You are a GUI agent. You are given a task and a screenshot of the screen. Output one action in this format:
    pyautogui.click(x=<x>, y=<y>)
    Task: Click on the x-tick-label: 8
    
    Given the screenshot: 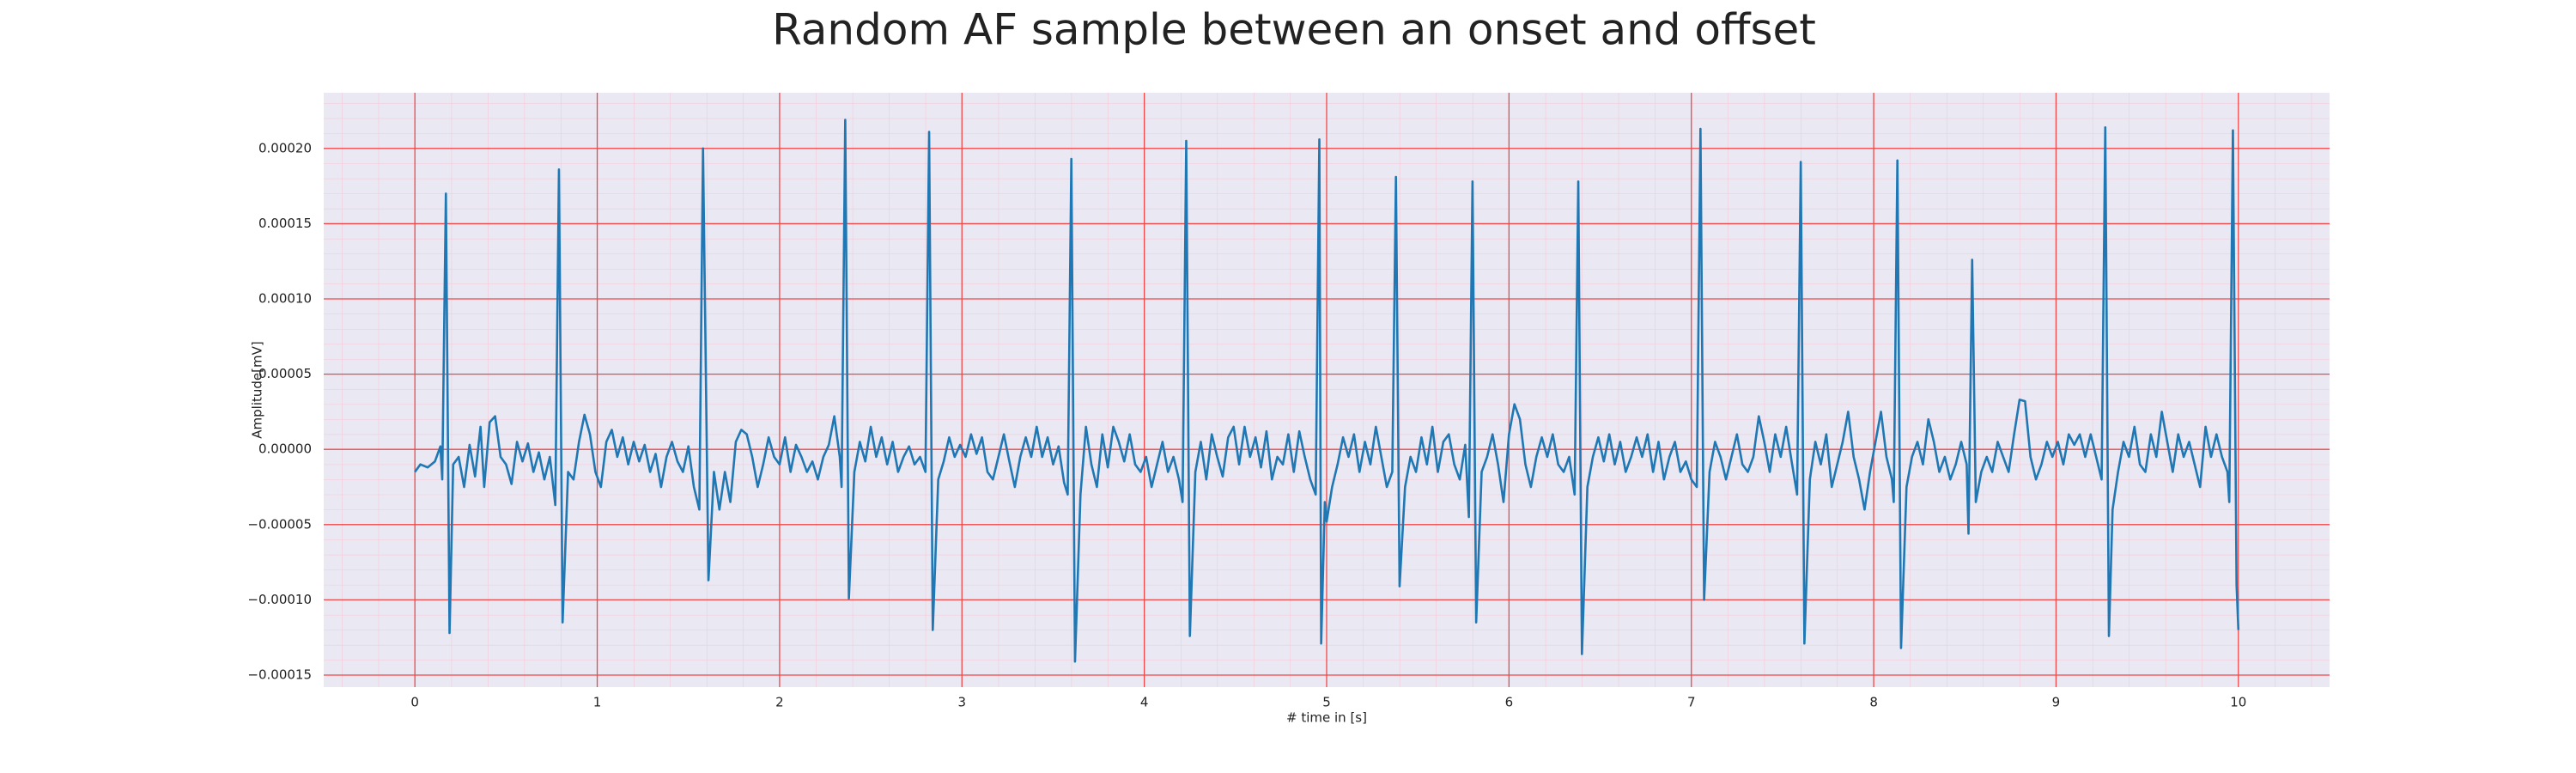 What is the action you would take?
    pyautogui.click(x=1873, y=702)
    